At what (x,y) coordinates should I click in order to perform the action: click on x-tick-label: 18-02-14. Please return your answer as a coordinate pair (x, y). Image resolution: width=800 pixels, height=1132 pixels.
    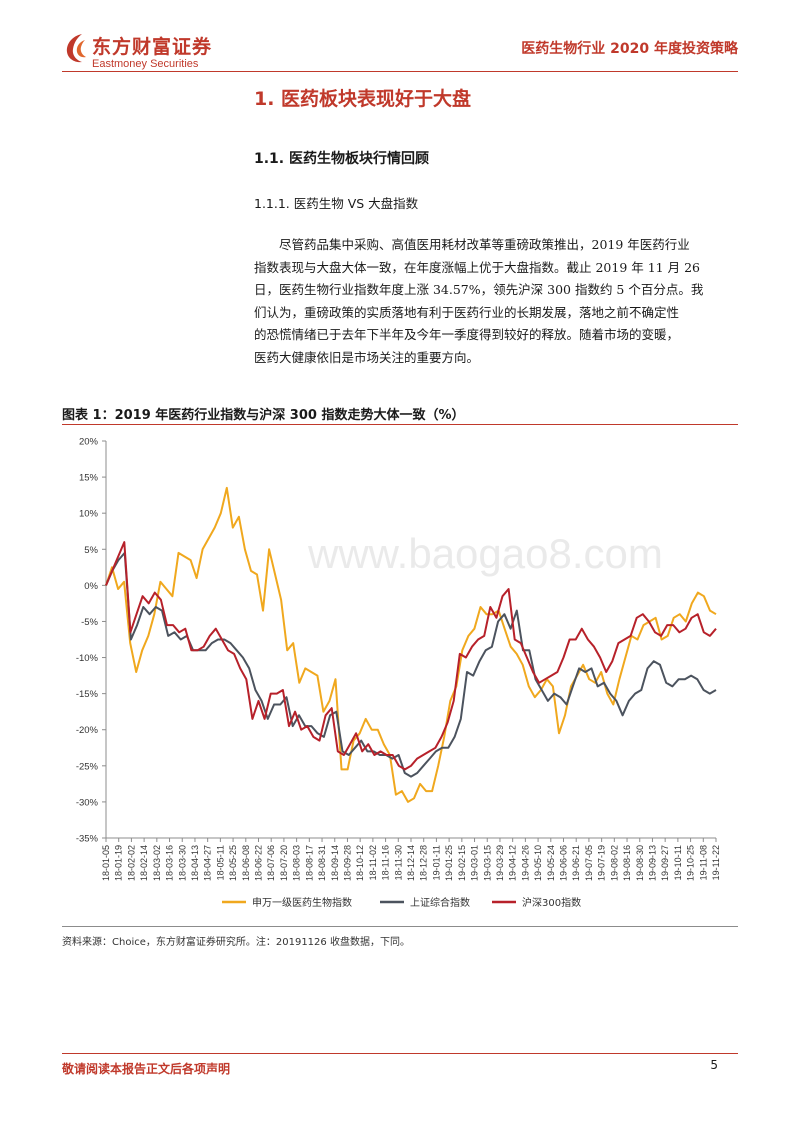
    Looking at the image, I should click on (144, 863).